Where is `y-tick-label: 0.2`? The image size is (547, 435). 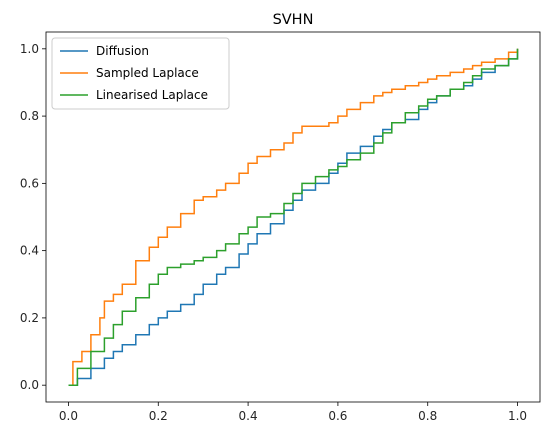
y-tick-label: 0.2 is located at coordinates (29, 318).